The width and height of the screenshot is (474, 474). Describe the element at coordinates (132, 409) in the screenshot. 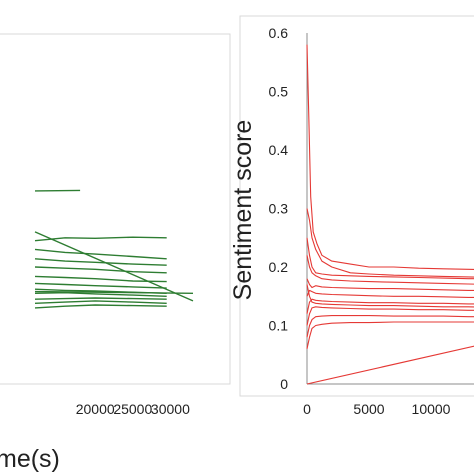

I see `left-x-tick-label: 25000` at that location.